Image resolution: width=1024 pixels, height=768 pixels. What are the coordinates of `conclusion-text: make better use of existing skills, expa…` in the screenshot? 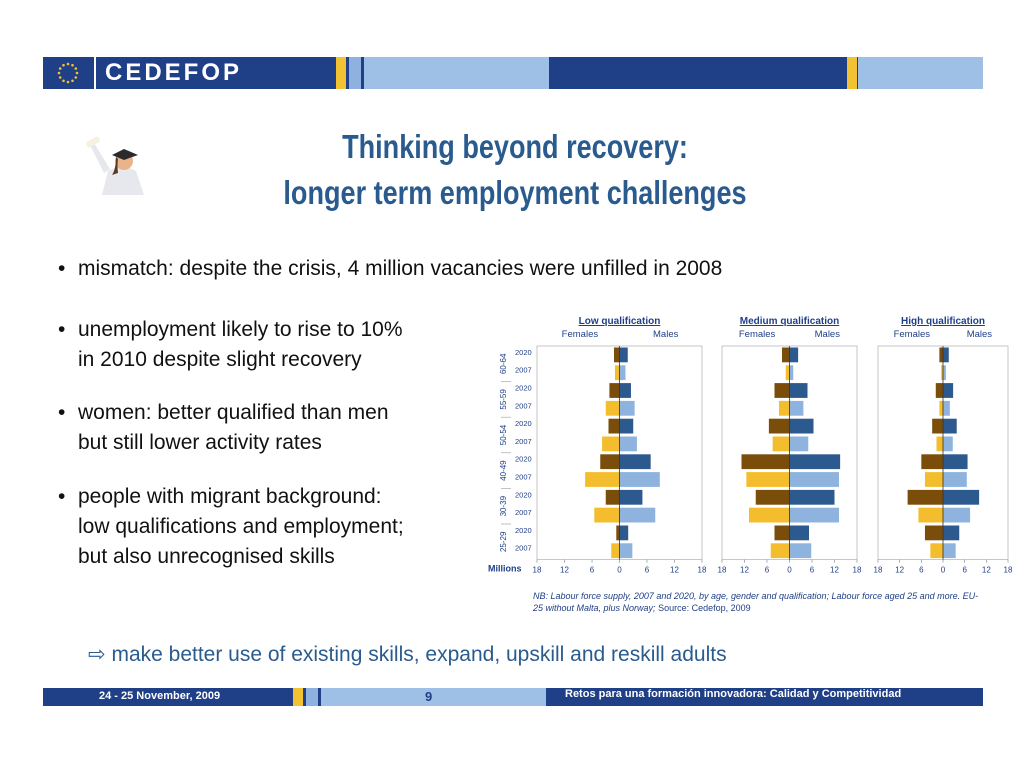 It's located at (419, 654).